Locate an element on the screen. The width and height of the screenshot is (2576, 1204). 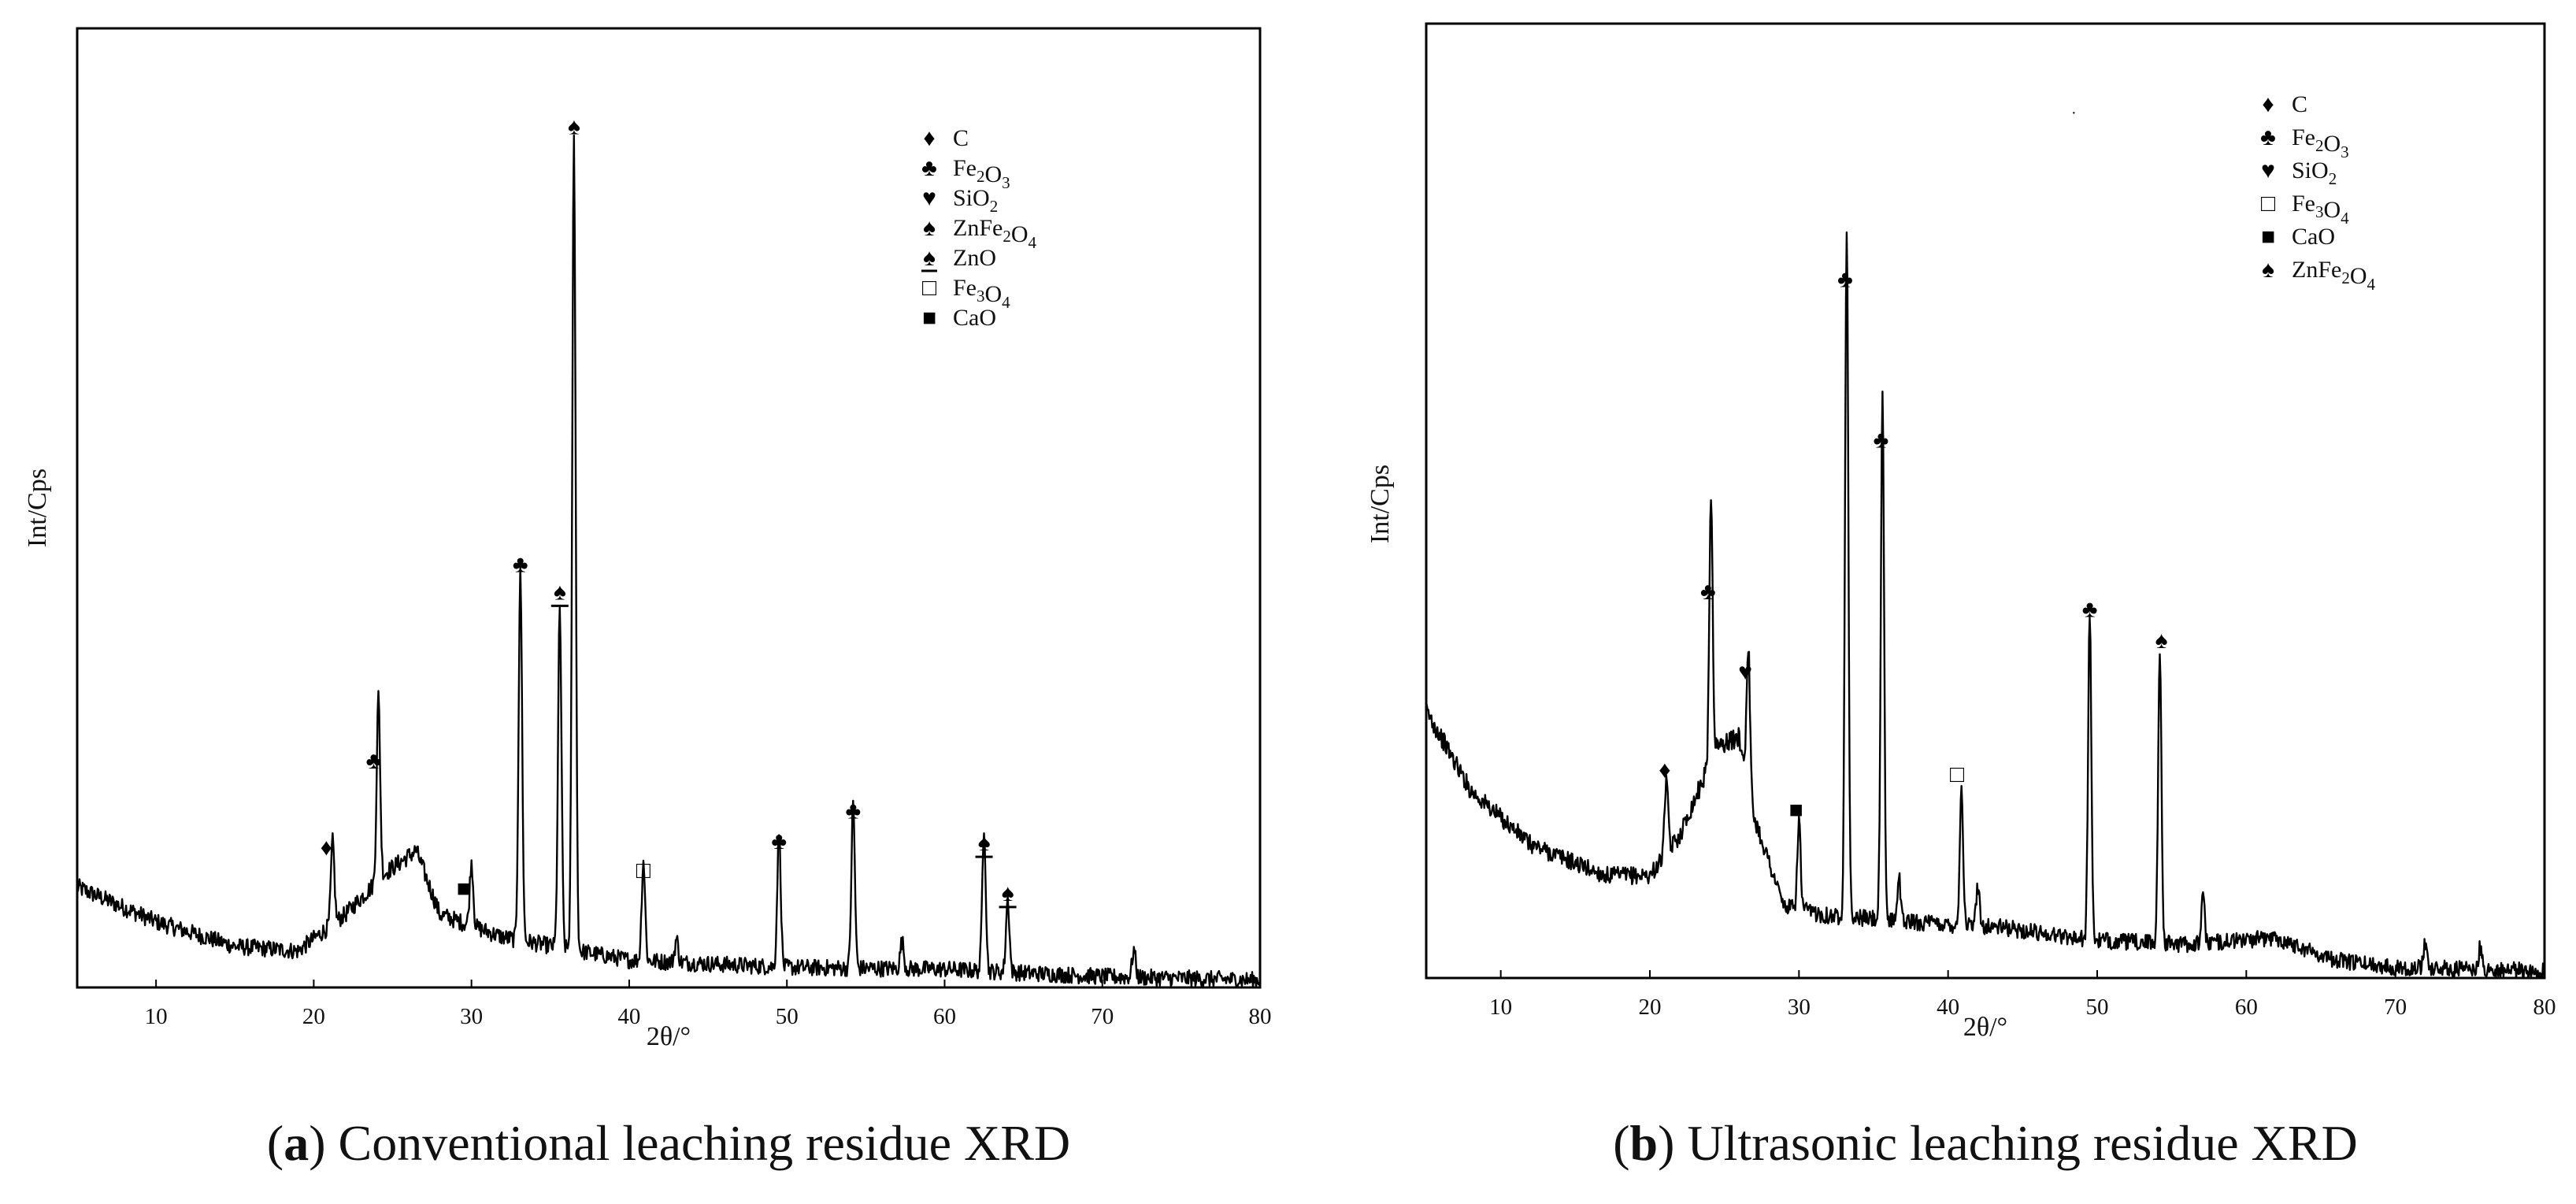
x-axis-ticks is located at coordinates (708, 983).